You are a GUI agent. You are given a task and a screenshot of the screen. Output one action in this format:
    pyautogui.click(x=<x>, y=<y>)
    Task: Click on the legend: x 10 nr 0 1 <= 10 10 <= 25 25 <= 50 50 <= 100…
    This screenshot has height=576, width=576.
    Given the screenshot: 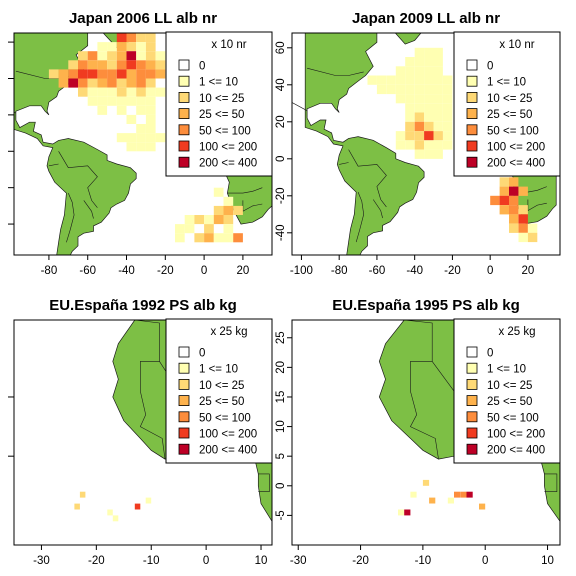 What is the action you would take?
    pyautogui.click(x=507, y=104)
    